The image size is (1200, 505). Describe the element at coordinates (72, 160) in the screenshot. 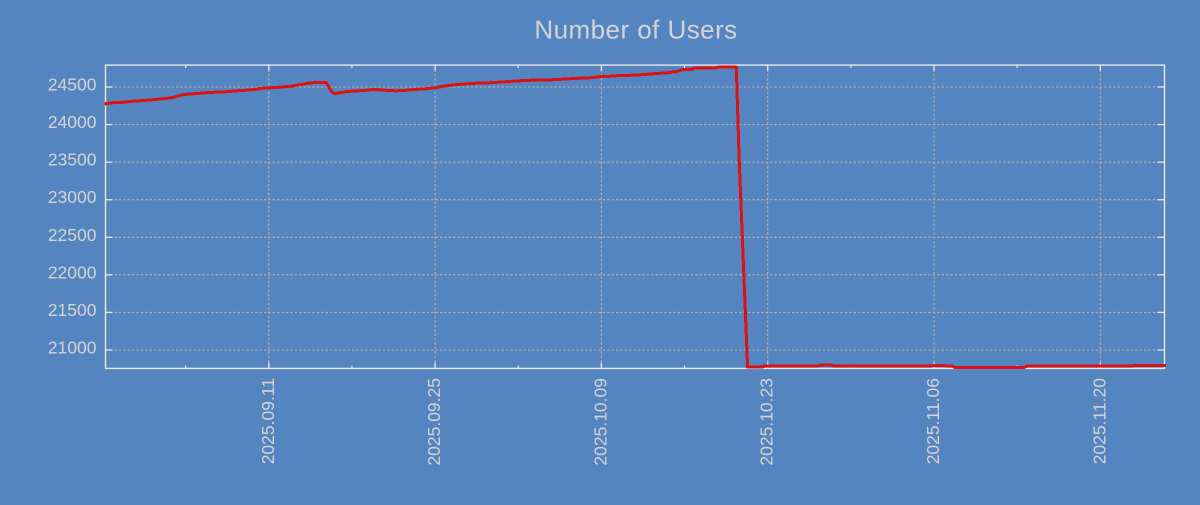

I see `svg-text: 23500` at that location.